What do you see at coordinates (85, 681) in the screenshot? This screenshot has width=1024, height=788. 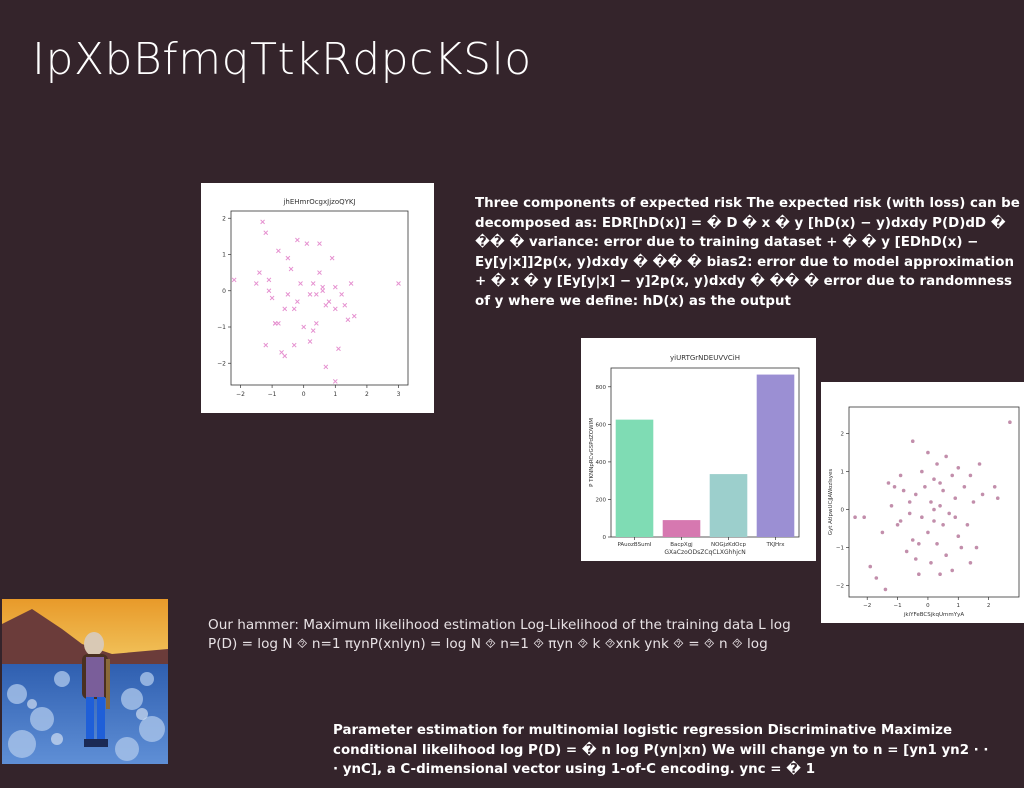 I see `hiker-photo` at bounding box center [85, 681].